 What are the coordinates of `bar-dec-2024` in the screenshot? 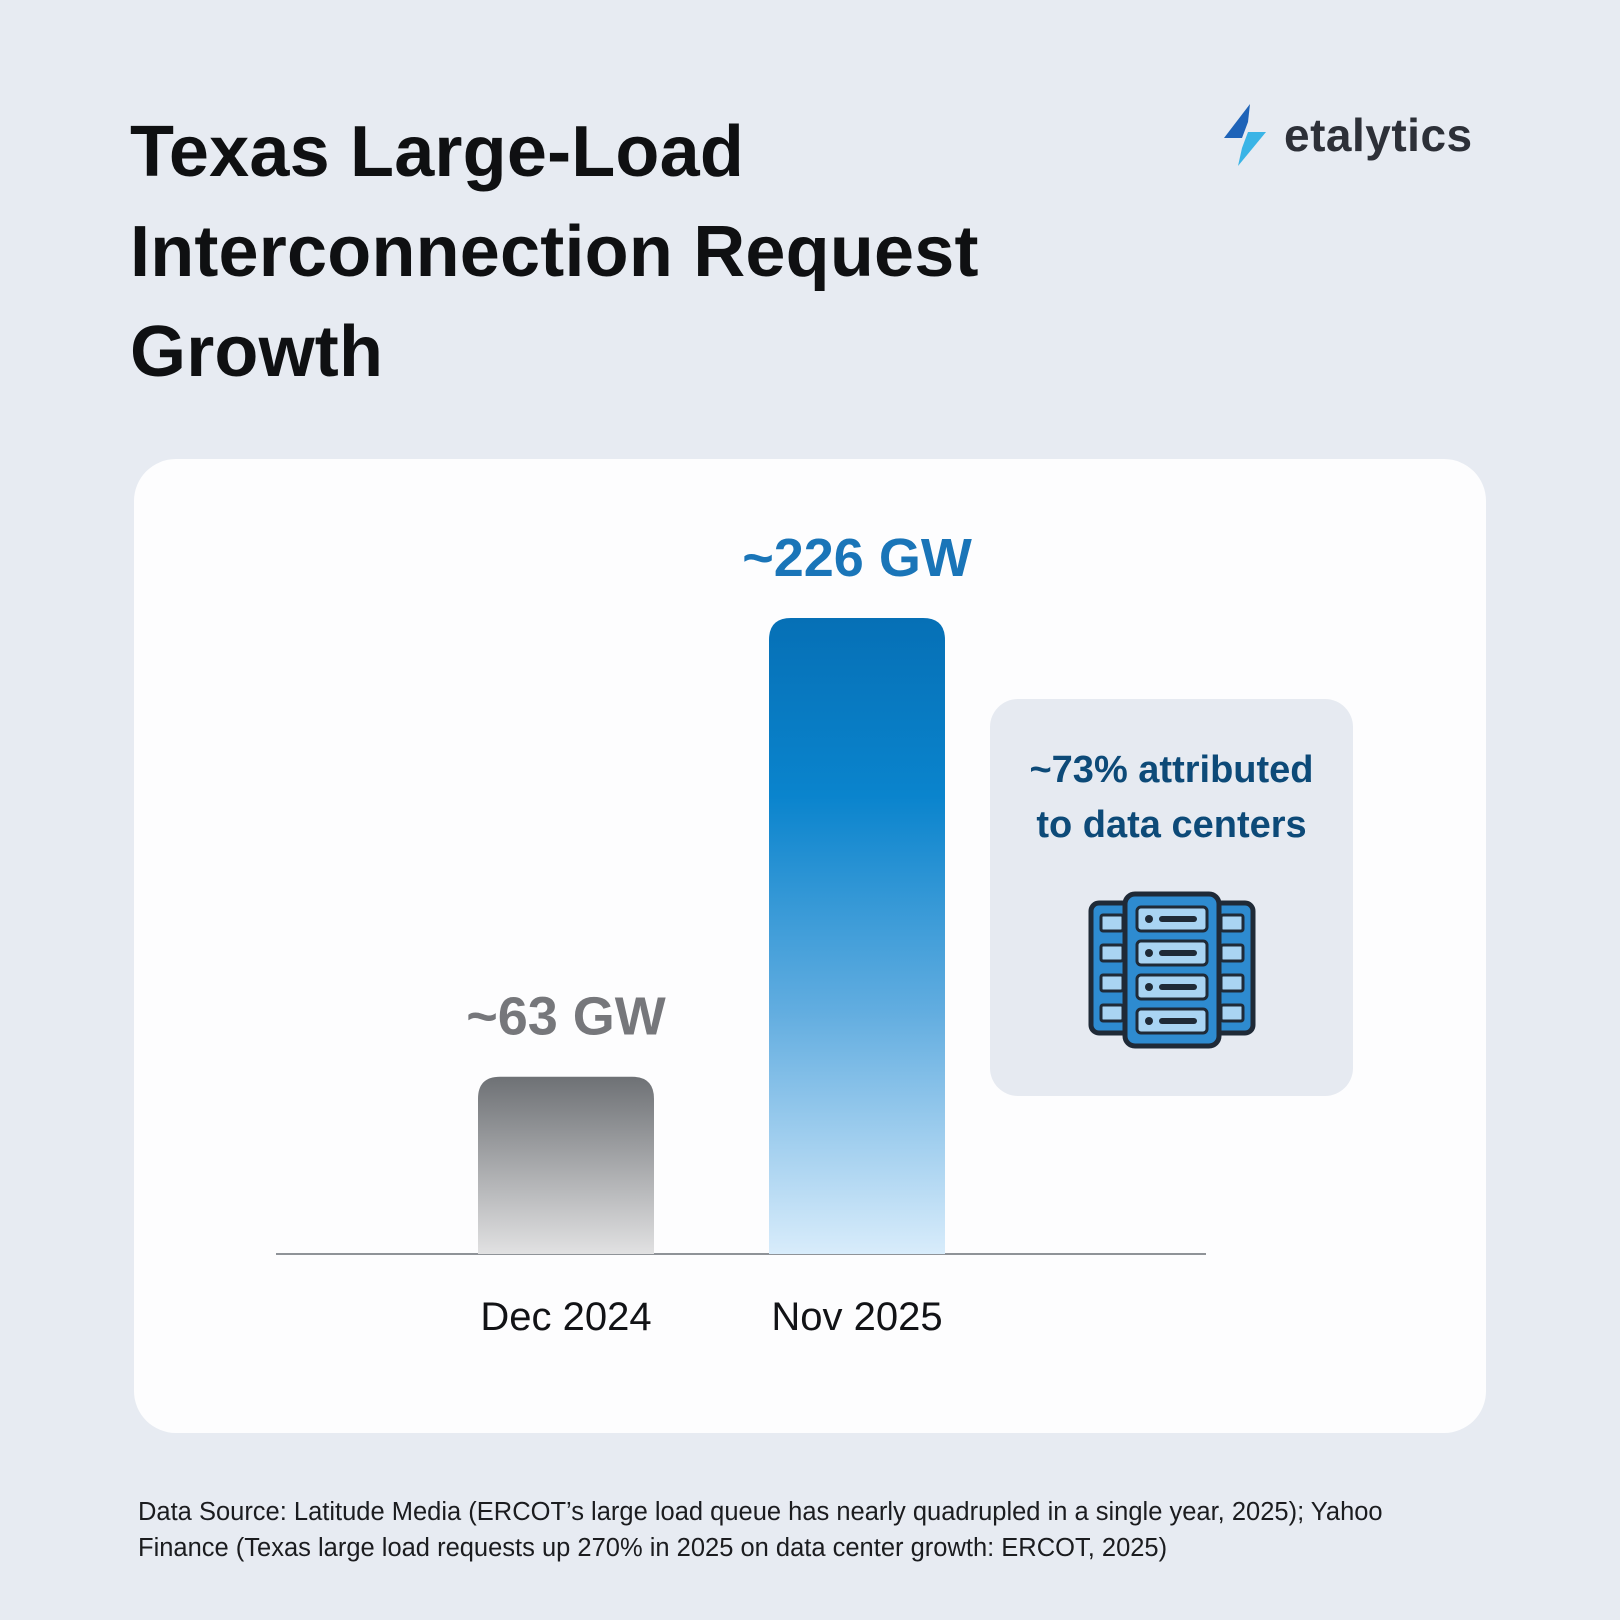 It's located at (566, 1165).